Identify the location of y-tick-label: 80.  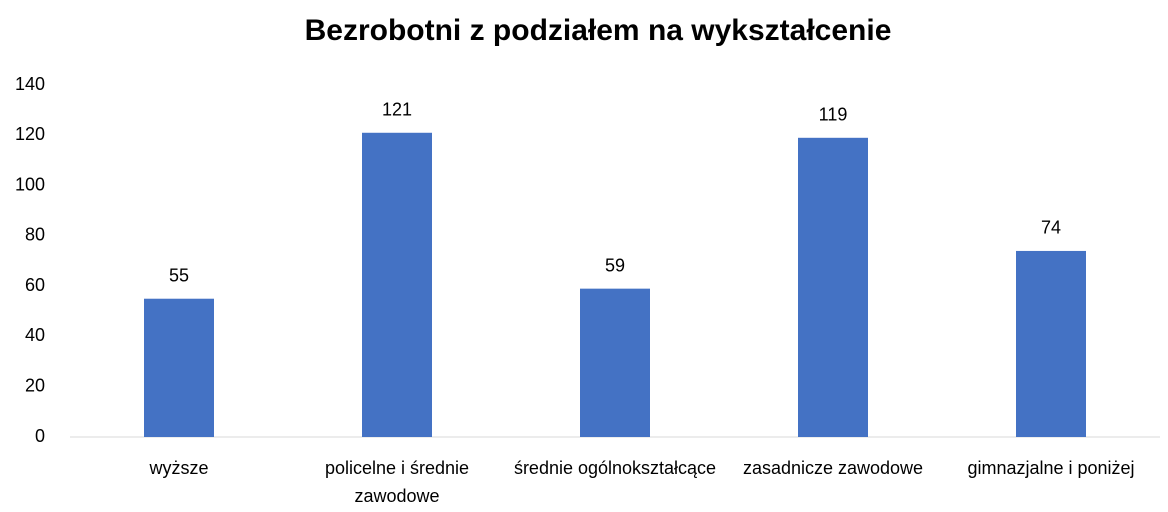
(35, 235).